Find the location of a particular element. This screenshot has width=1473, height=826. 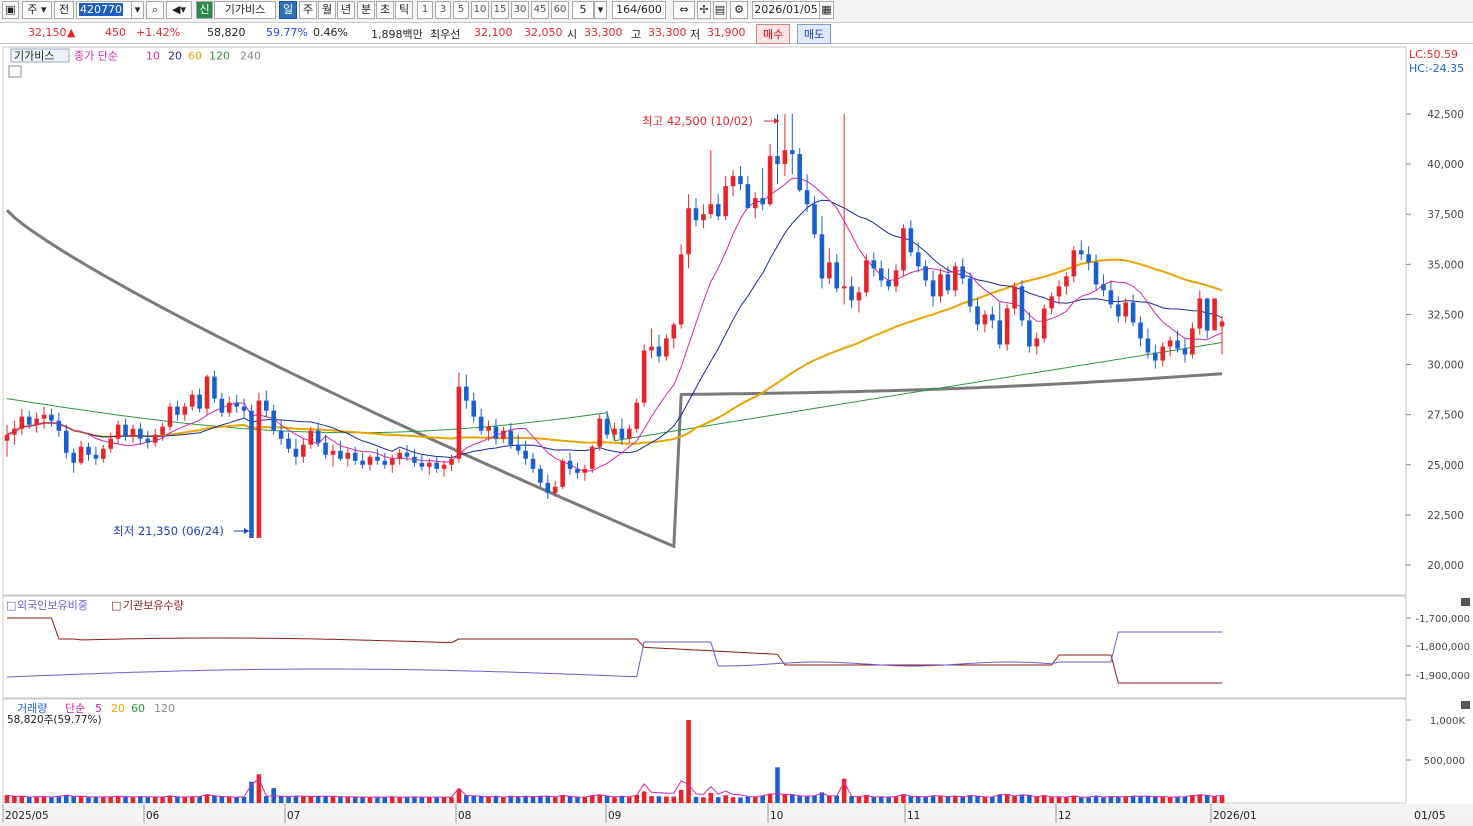

market-select: 주 ▾ is located at coordinates (37, 10).